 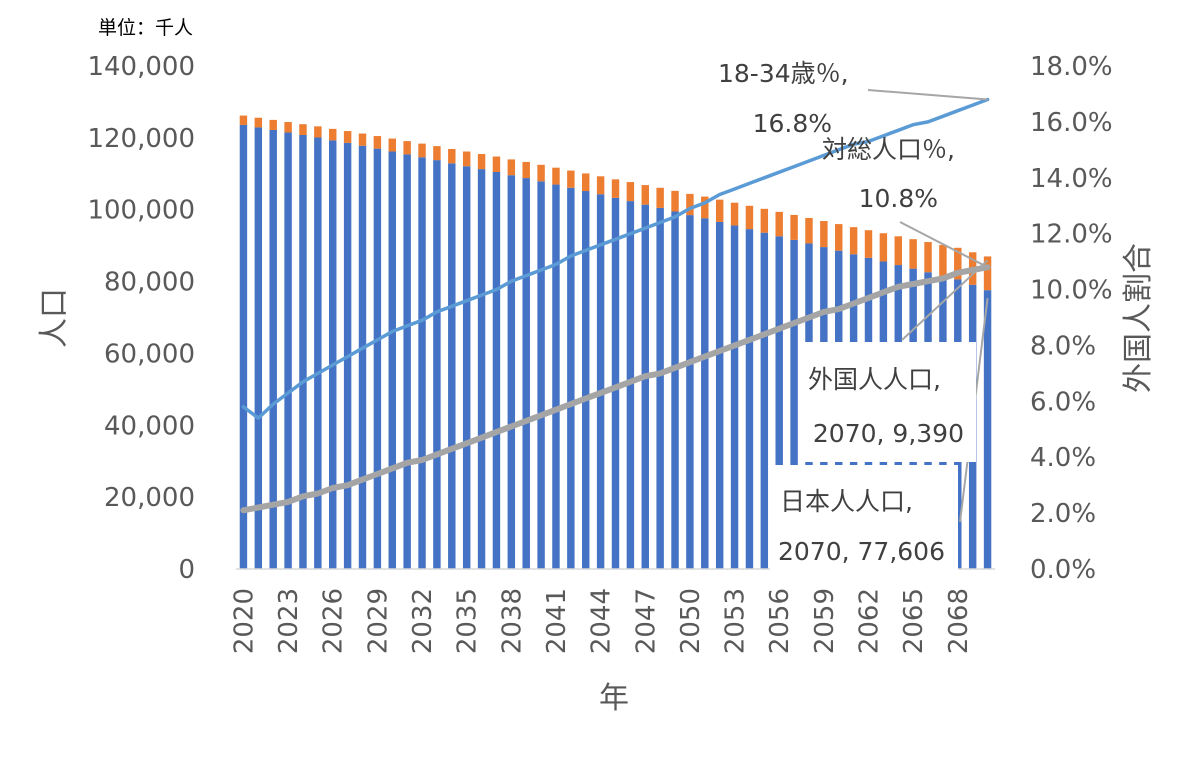 I want to click on y2-tick-label: 8.0%, so click(x=1063, y=346).